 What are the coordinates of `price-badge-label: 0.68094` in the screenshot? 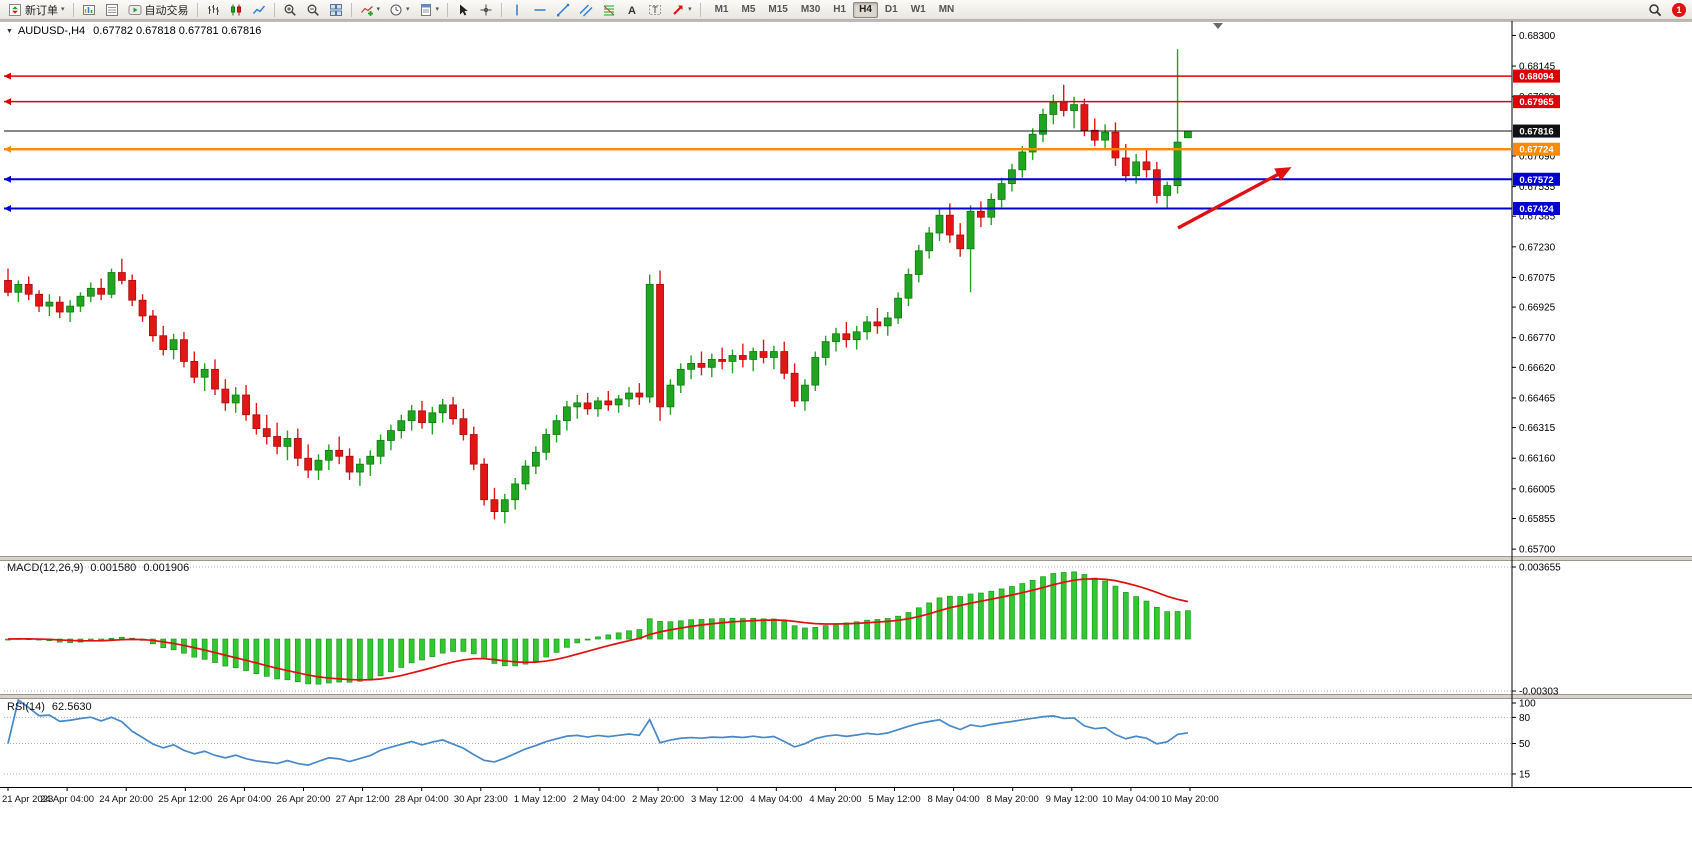 It's located at (1536, 77).